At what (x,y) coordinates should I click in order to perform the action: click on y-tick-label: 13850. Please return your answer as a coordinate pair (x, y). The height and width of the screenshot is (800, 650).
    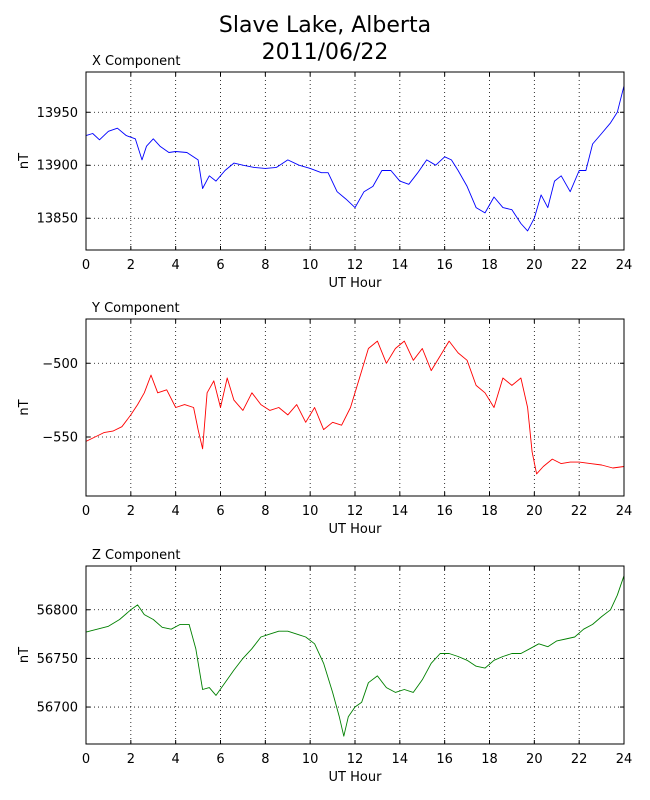
    Looking at the image, I should click on (57, 219).